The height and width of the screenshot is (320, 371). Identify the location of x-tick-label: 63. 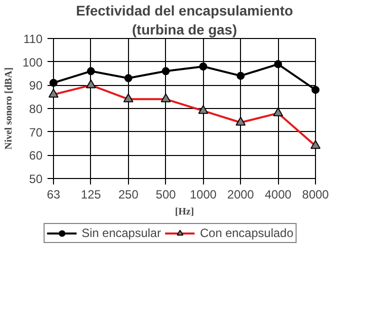
(53, 195).